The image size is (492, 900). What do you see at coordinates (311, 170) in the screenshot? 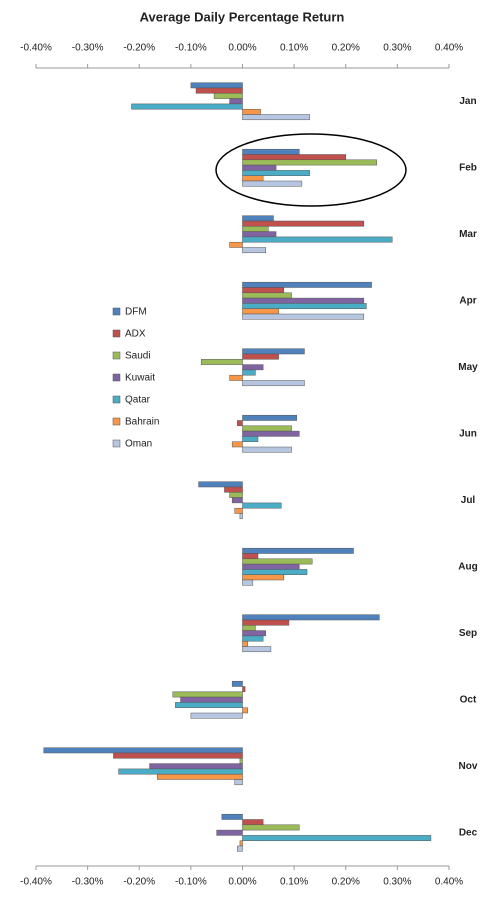
I see `annotation-ellipse` at bounding box center [311, 170].